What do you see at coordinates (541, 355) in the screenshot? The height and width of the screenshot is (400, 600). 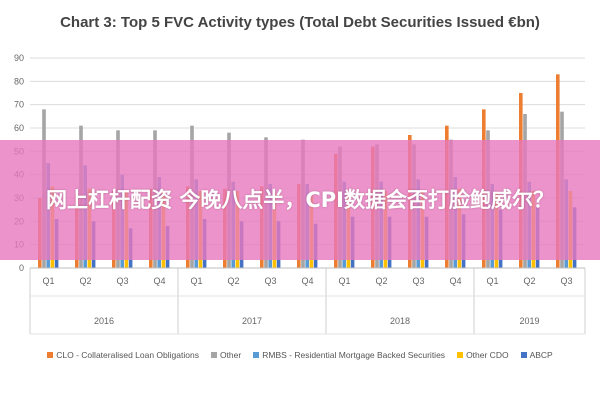 I see `legend-label: ABCP` at bounding box center [541, 355].